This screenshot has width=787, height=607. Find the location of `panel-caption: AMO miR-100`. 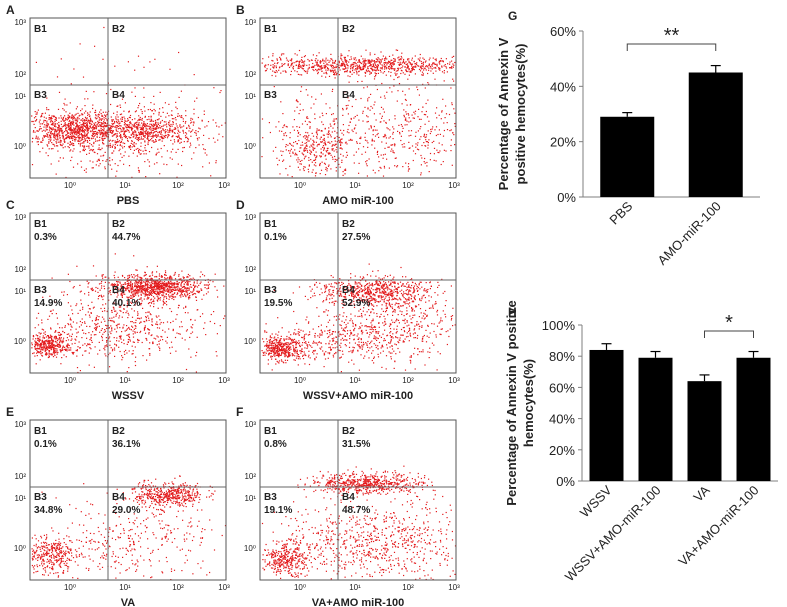

panel-caption: AMO miR-100 is located at coordinates (358, 201).